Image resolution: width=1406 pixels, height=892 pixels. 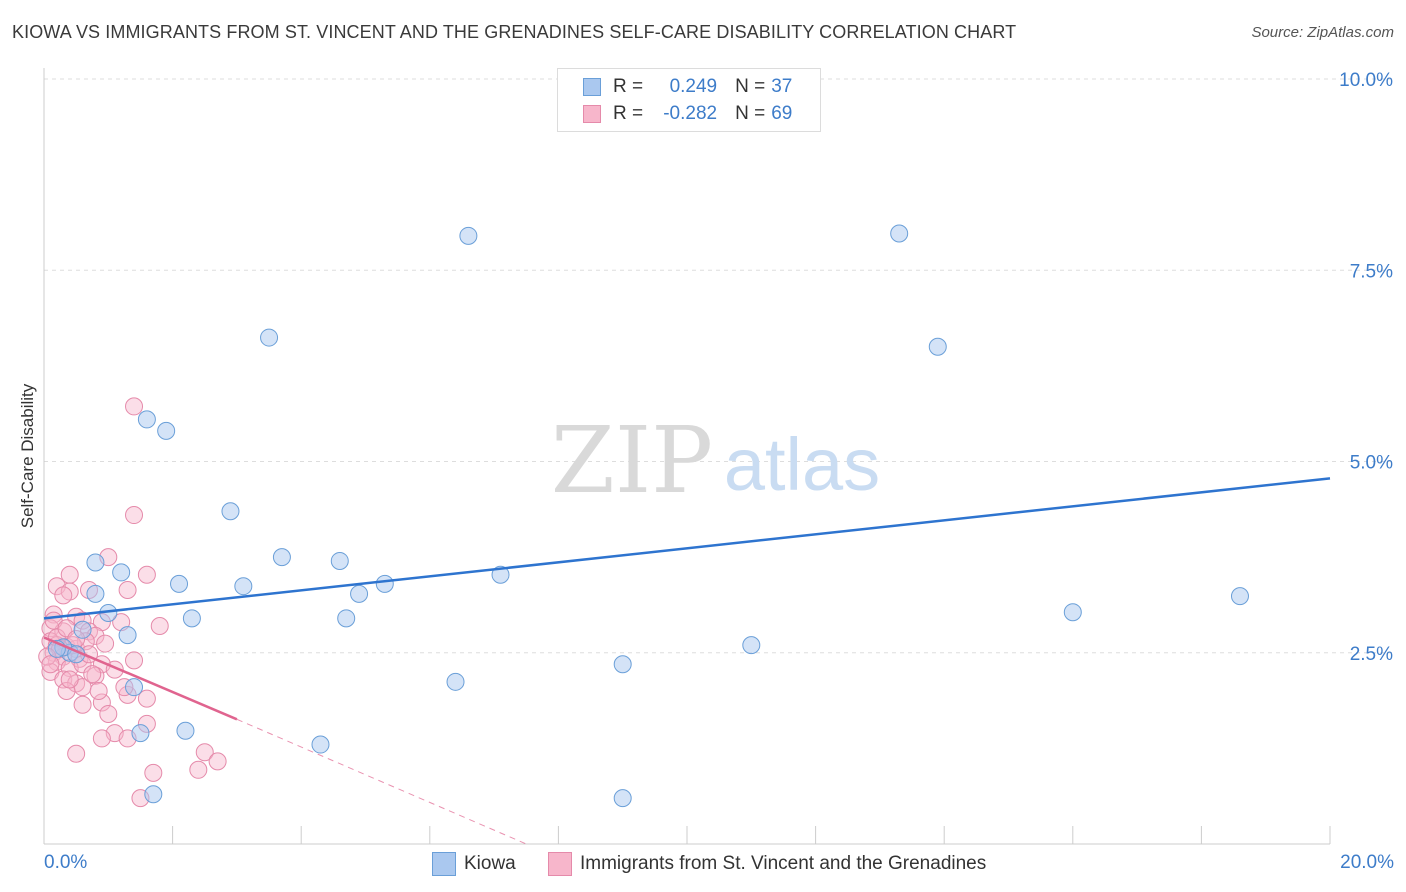 I want to click on kiowa-n-label: N =, so click(x=750, y=86).